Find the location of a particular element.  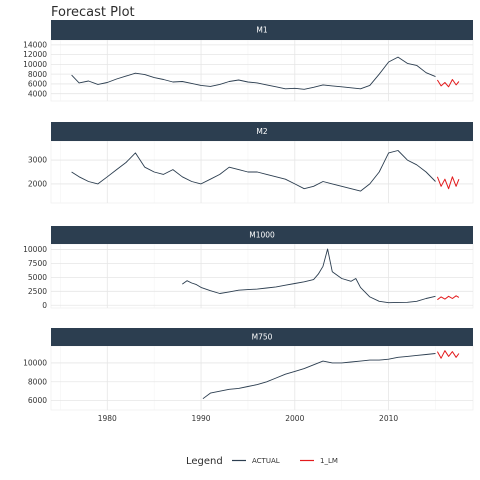

legend-label: ACTUAL is located at coordinates (266, 461).